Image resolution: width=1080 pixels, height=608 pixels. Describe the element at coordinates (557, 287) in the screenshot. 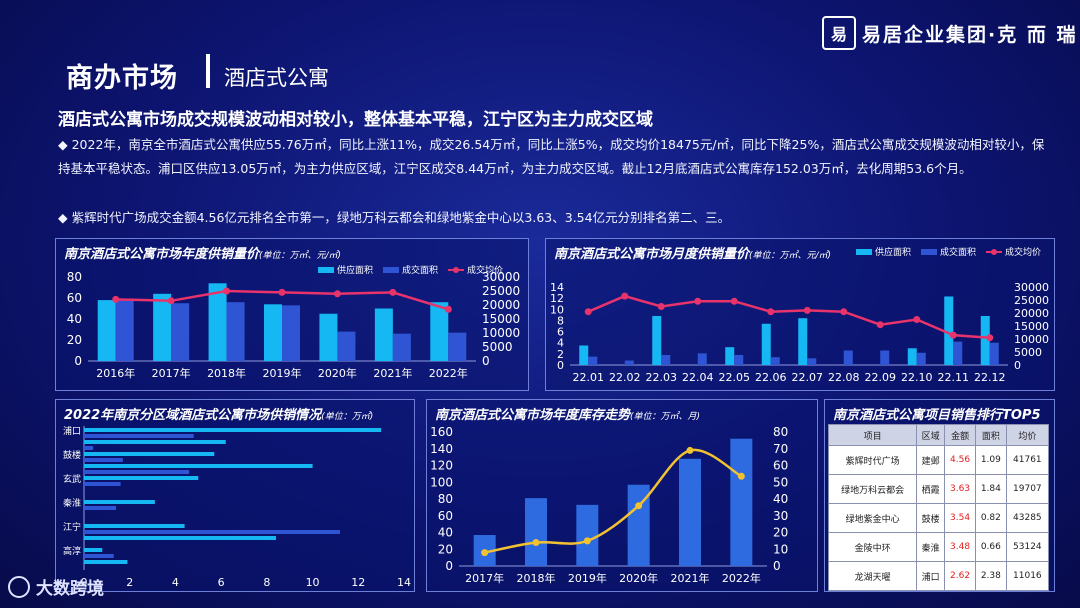

I see `y-tick-label: 14` at that location.